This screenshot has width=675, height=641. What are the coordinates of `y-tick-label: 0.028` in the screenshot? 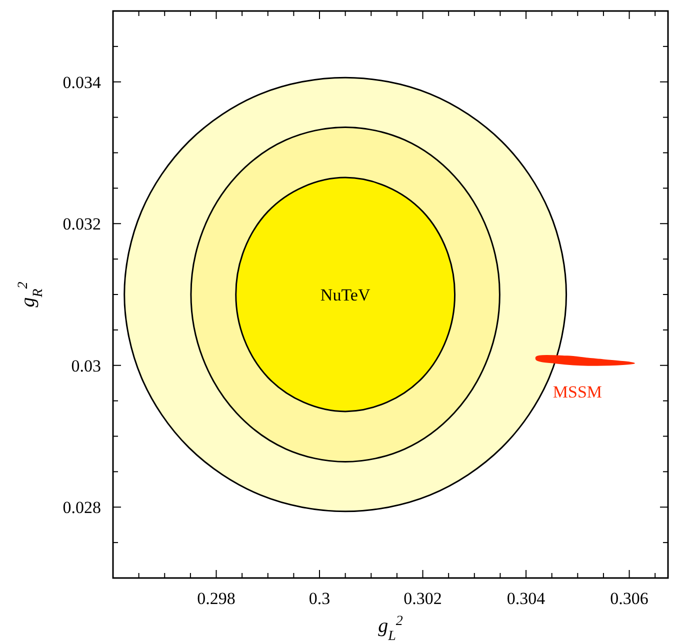 It's located at (81, 508).